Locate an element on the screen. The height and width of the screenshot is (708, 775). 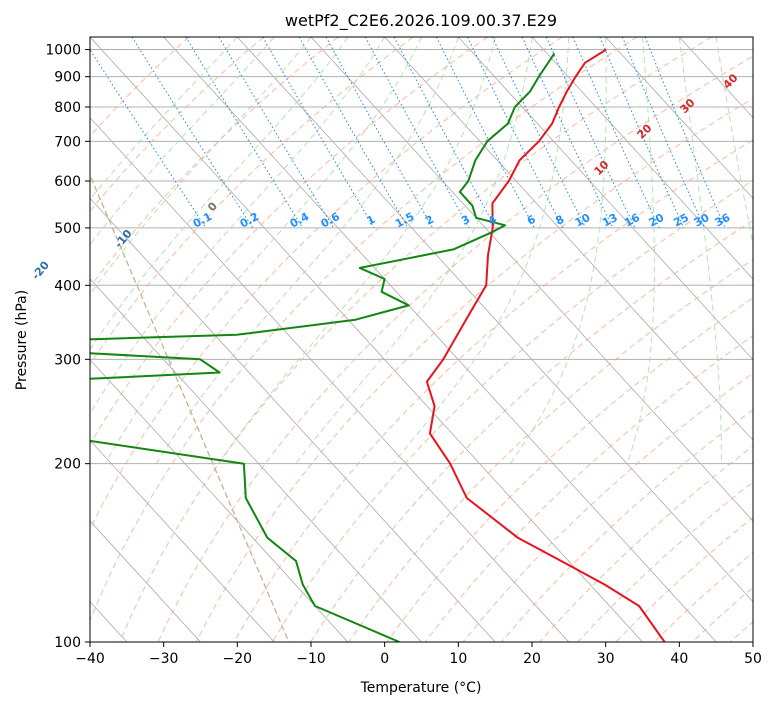
y-tick-label-2: 300 is located at coordinates (67, 360).